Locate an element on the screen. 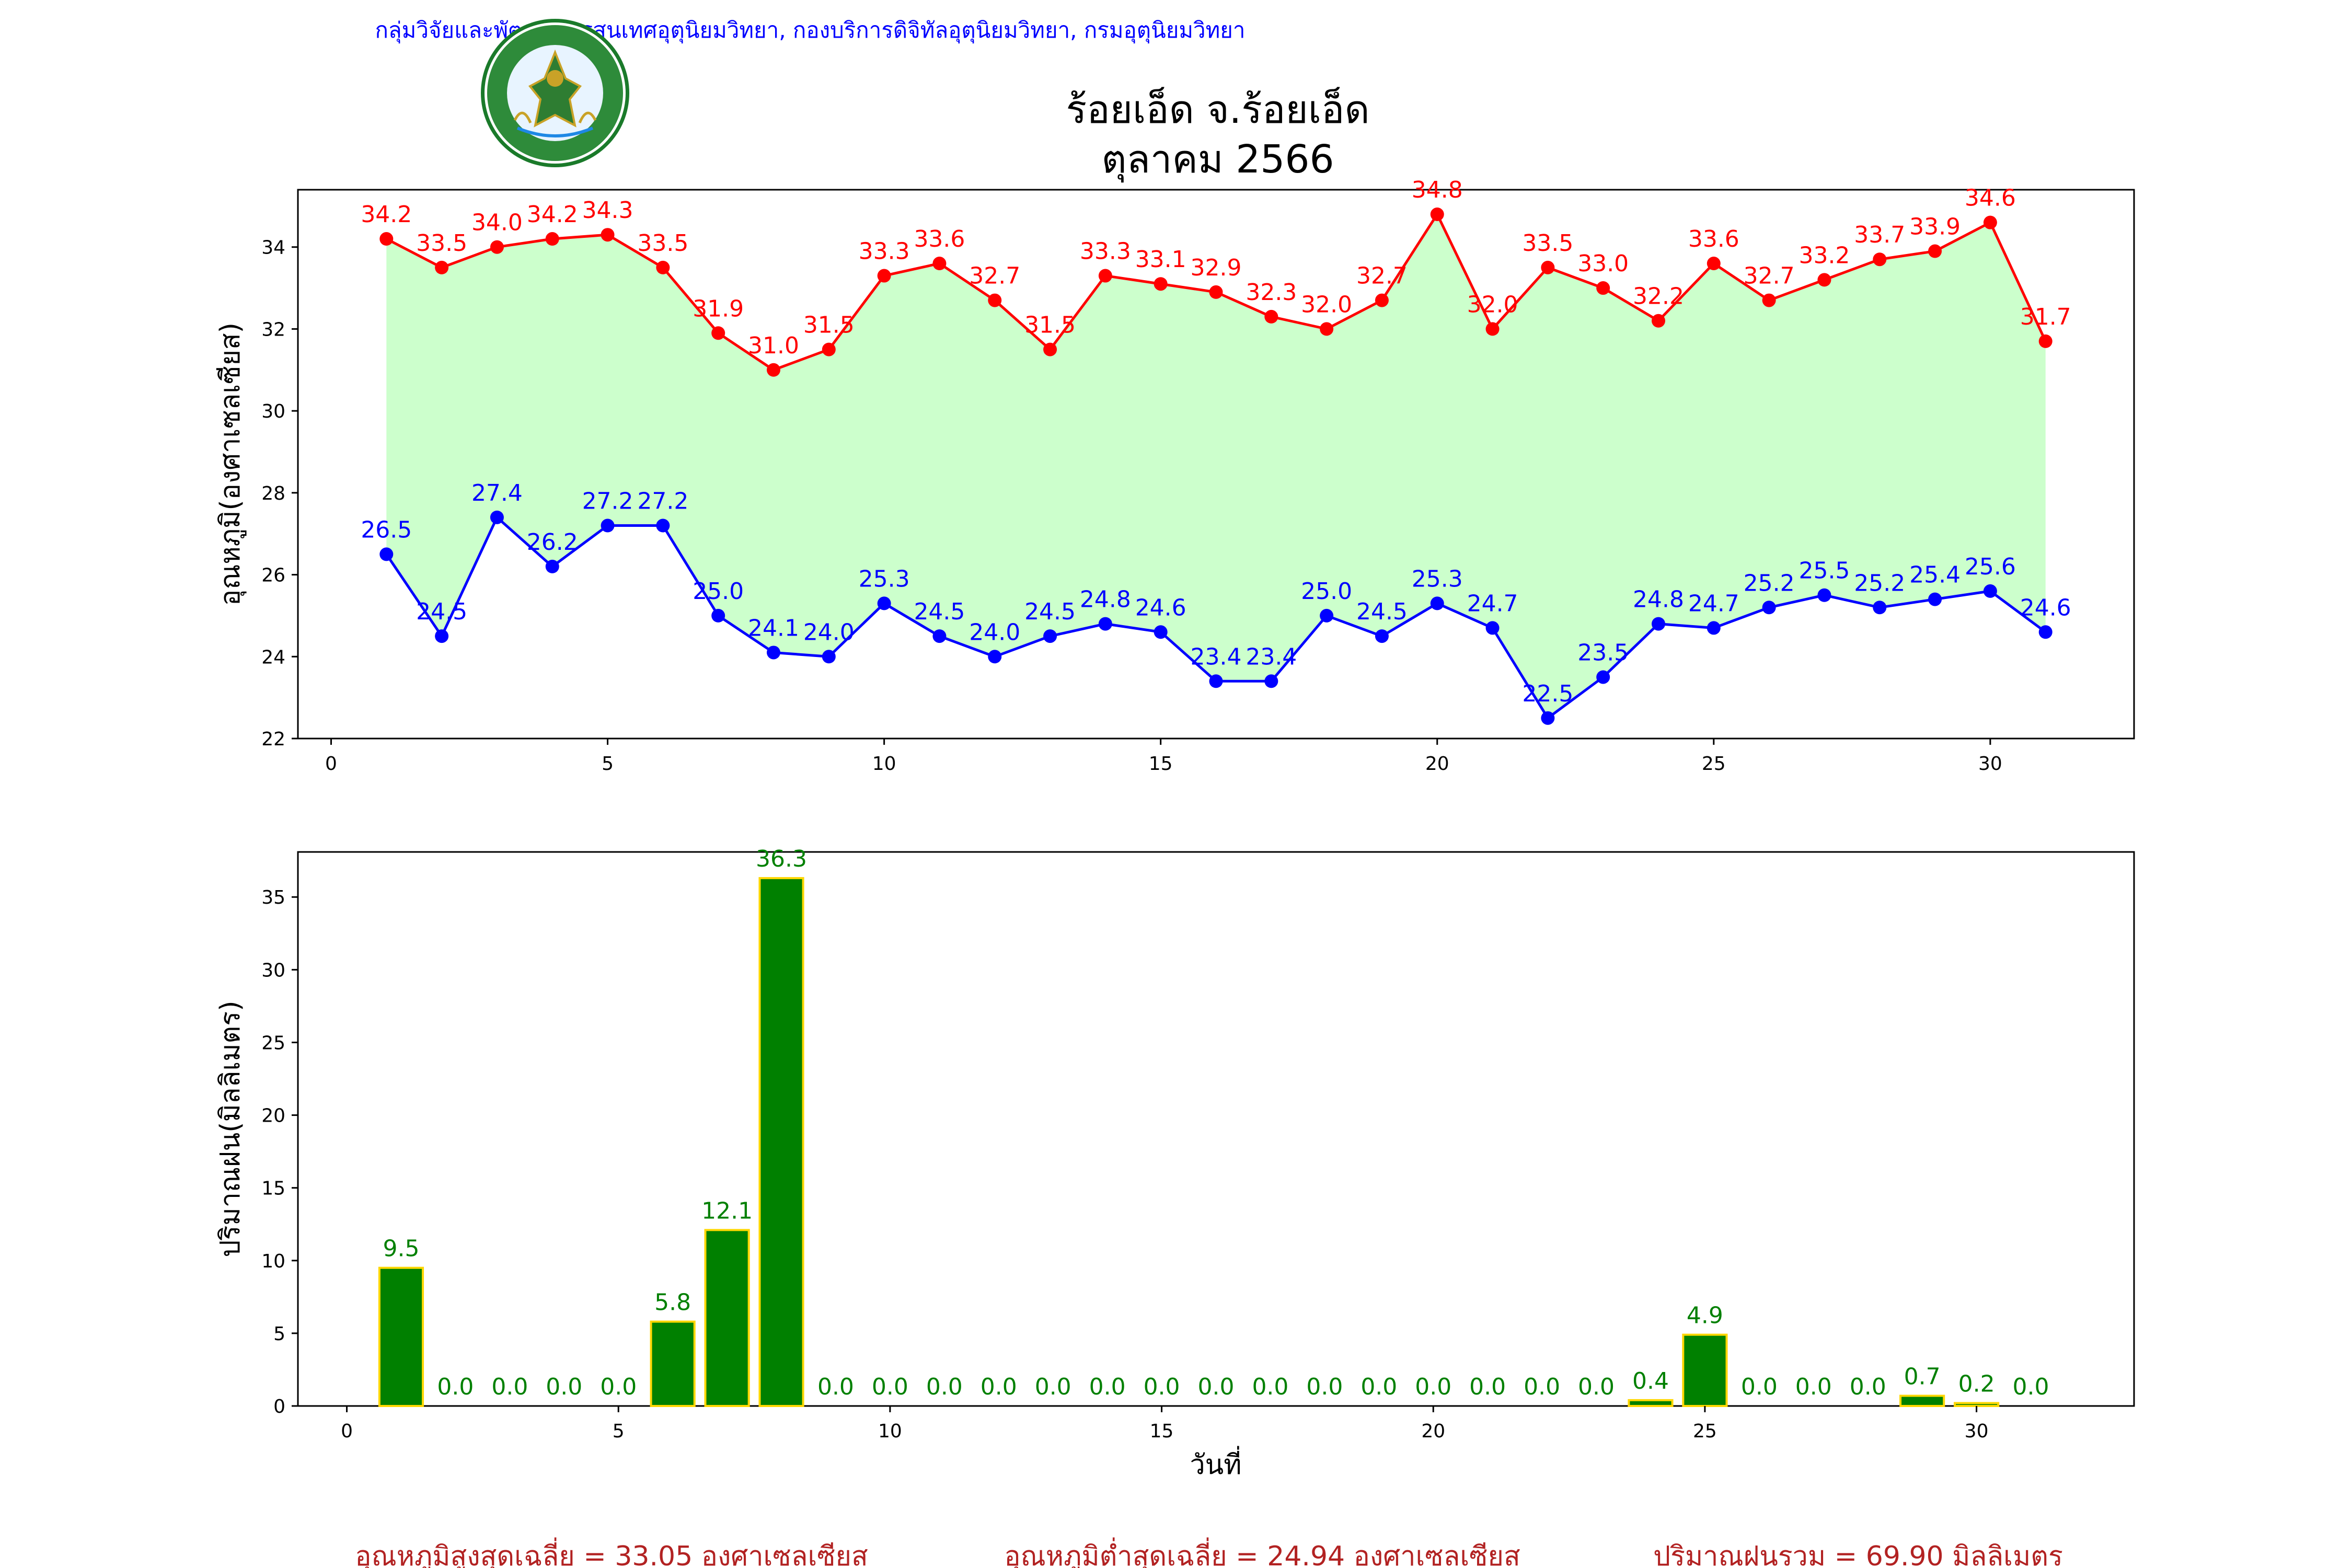  max-temp-value-label: 34.8 is located at coordinates (1437, 190).